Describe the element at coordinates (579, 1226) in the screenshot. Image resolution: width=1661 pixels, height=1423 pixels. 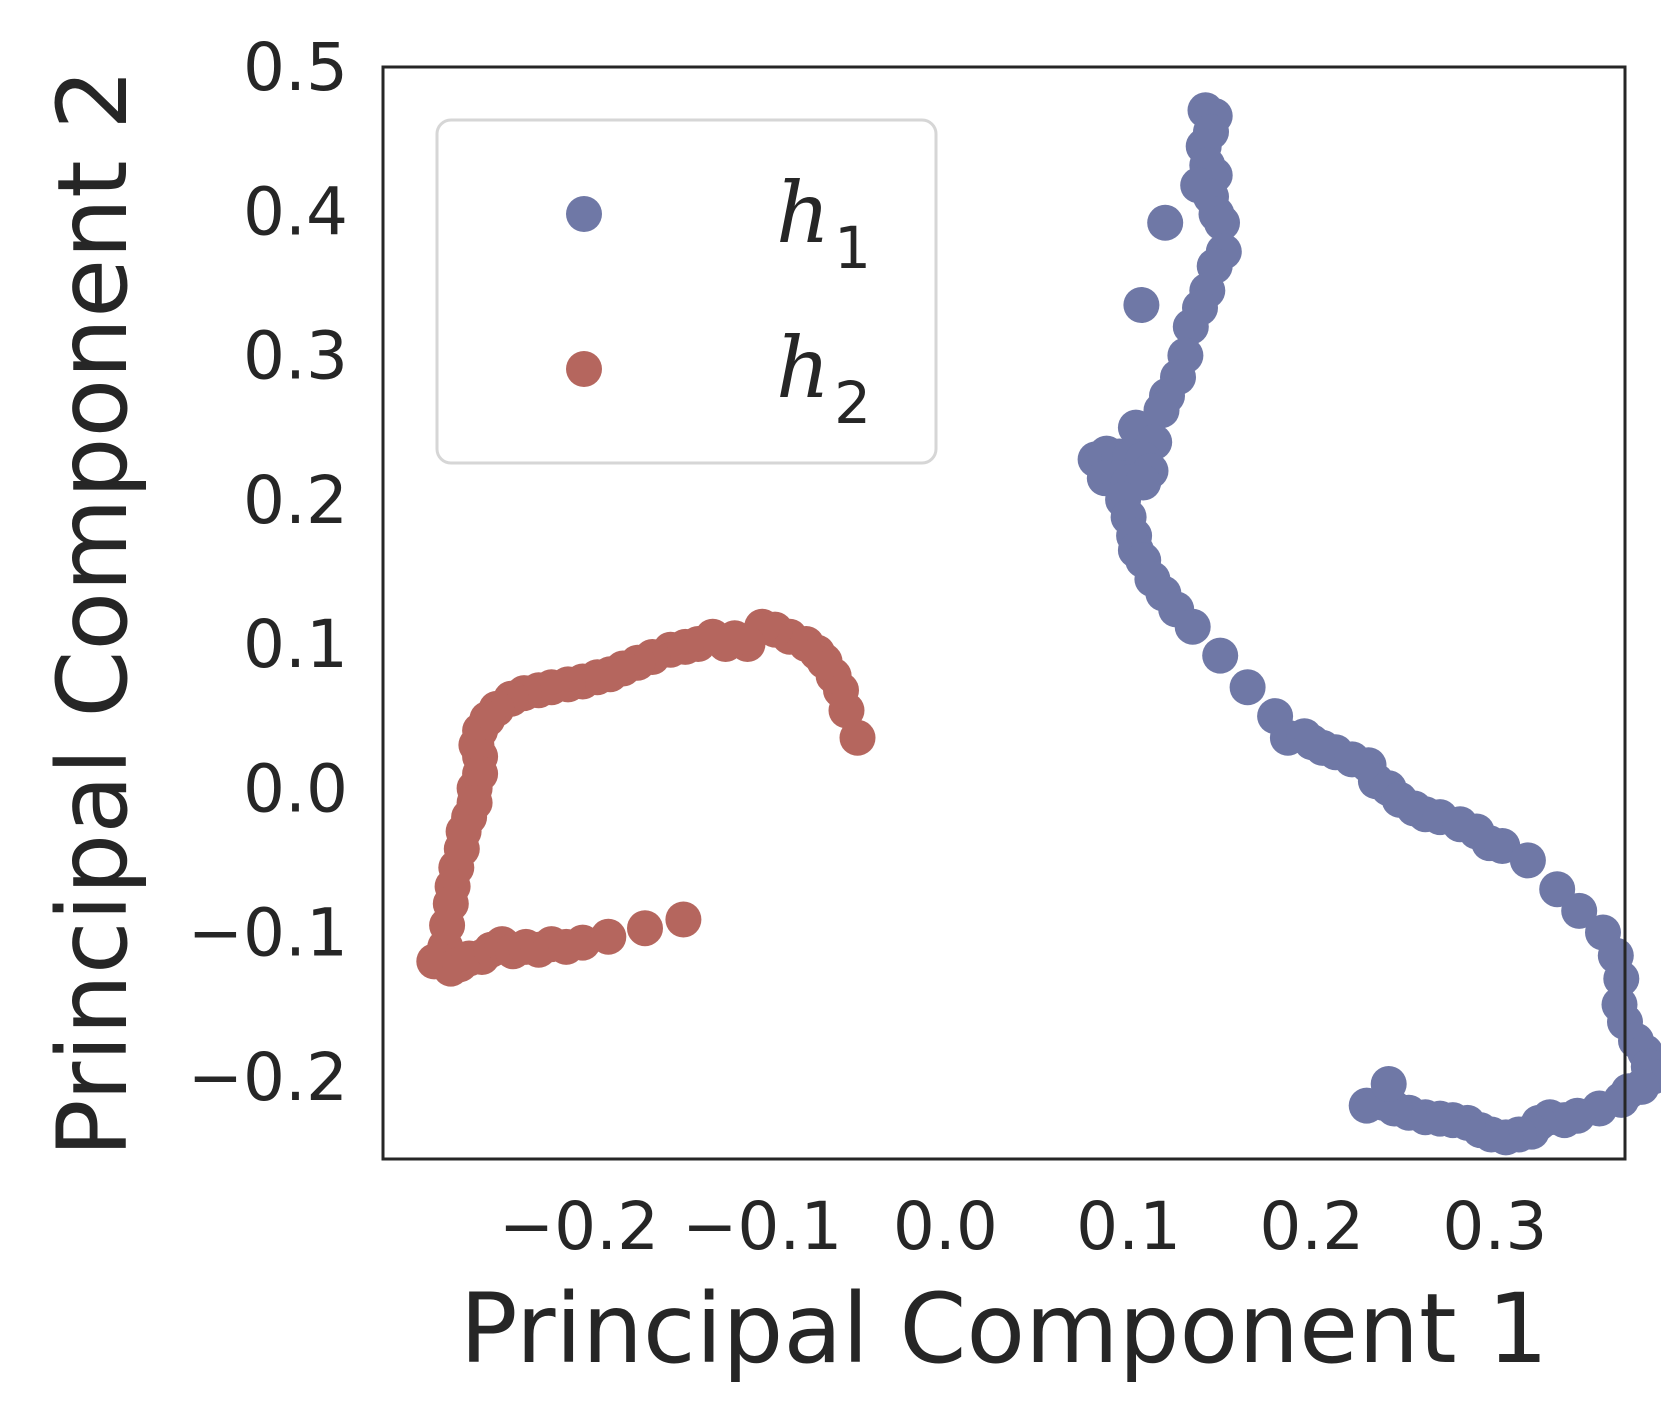
I see `x-tick-label: −0.2` at that location.